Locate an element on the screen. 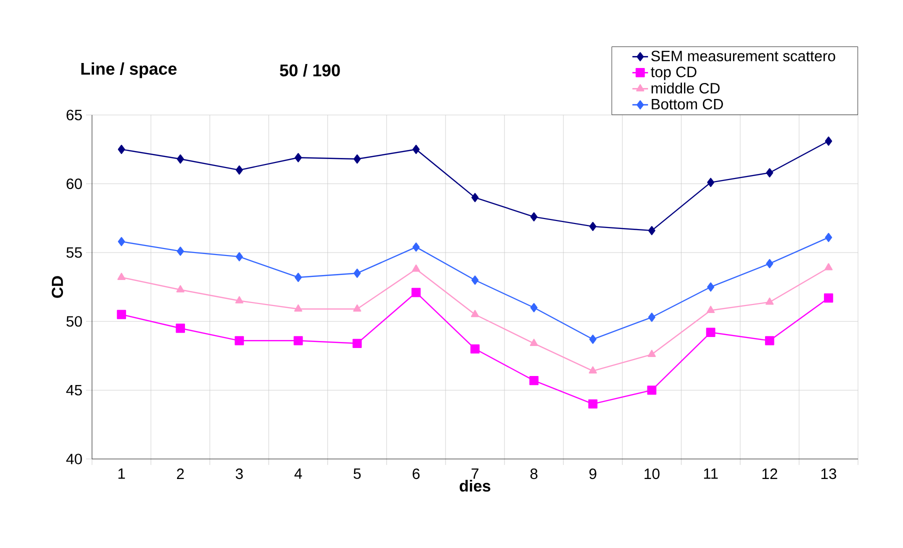 This screenshot has width=903, height=548. legend-label: top CD is located at coordinates (673, 73).